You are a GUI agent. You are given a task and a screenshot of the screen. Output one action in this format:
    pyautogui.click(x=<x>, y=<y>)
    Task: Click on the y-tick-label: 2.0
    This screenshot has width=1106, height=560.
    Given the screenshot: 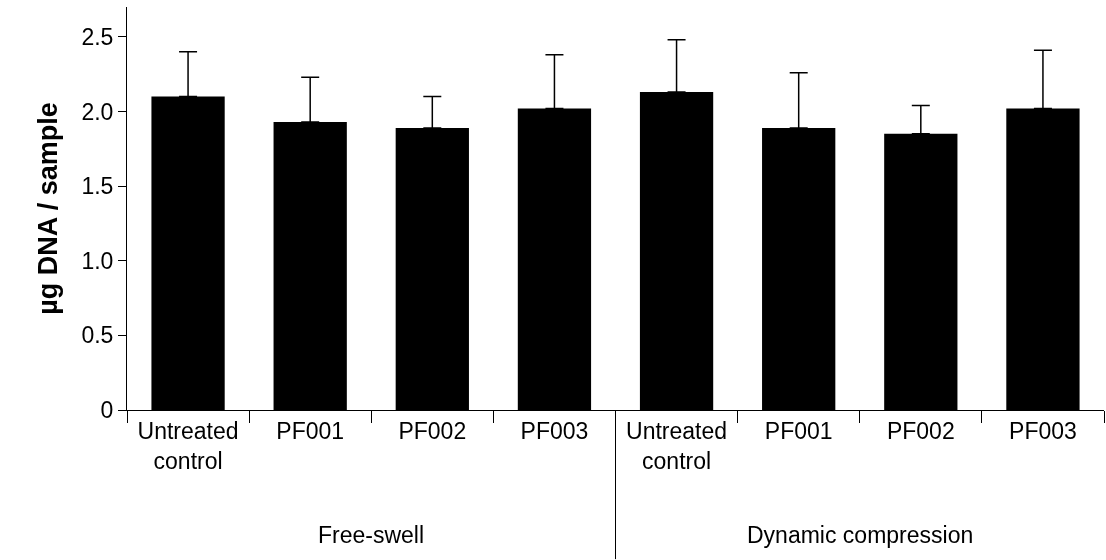 What is the action you would take?
    pyautogui.click(x=97, y=111)
    